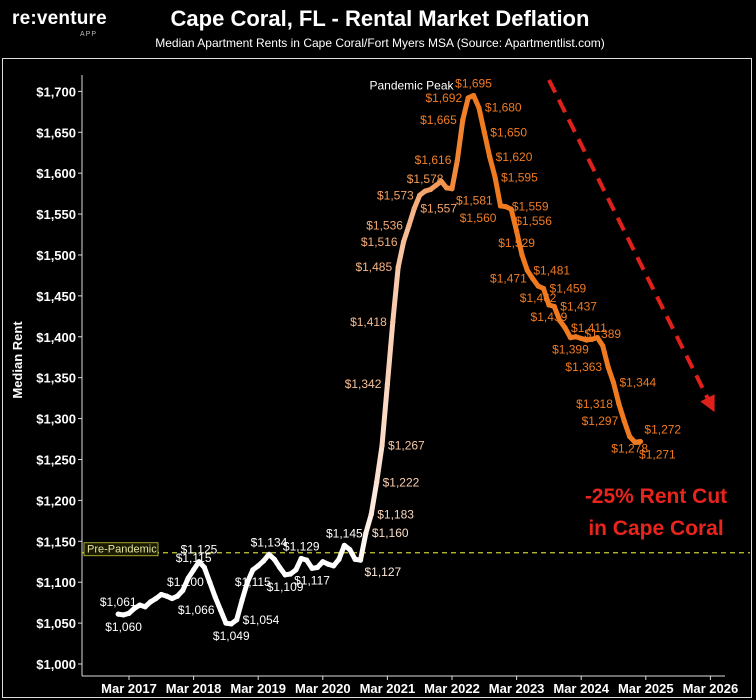 Image resolution: width=756 pixels, height=700 pixels. Describe the element at coordinates (583, 367) in the screenshot. I see `data-label: $1,363` at that location.